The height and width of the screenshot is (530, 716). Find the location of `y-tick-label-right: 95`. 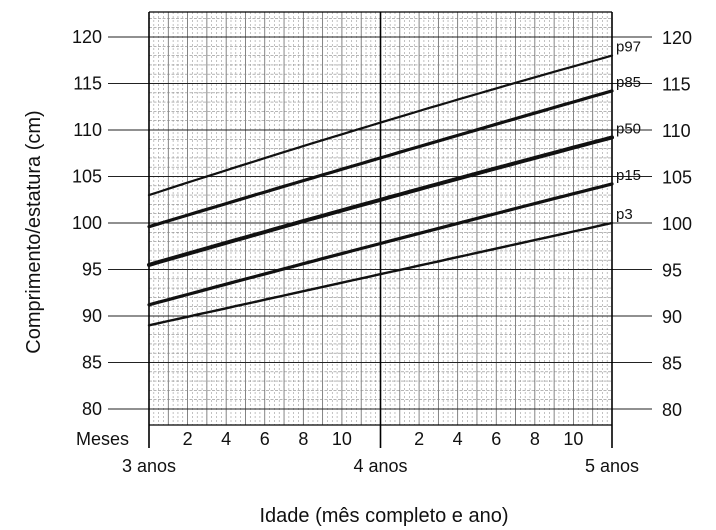

y-tick-label-right: 95 is located at coordinates (672, 271).